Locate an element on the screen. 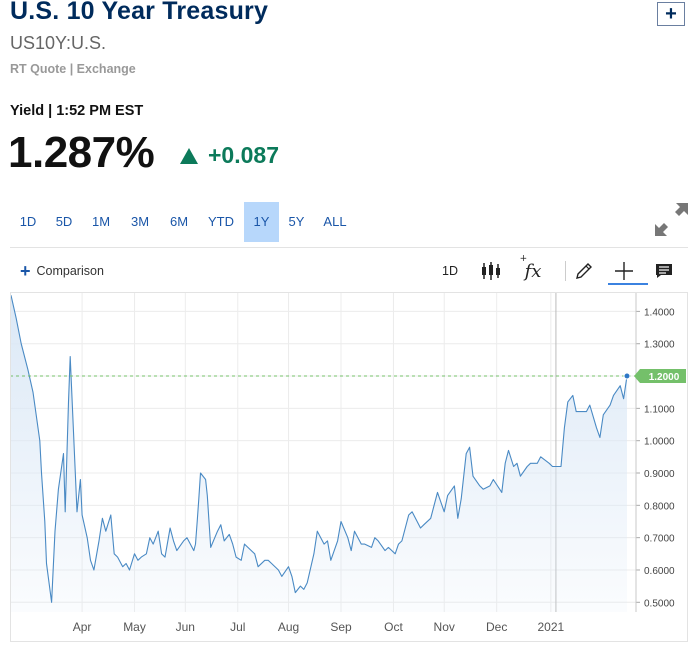 The image size is (696, 662). yield-timestamp: Yield | 1:52 PM EST is located at coordinates (77, 111).